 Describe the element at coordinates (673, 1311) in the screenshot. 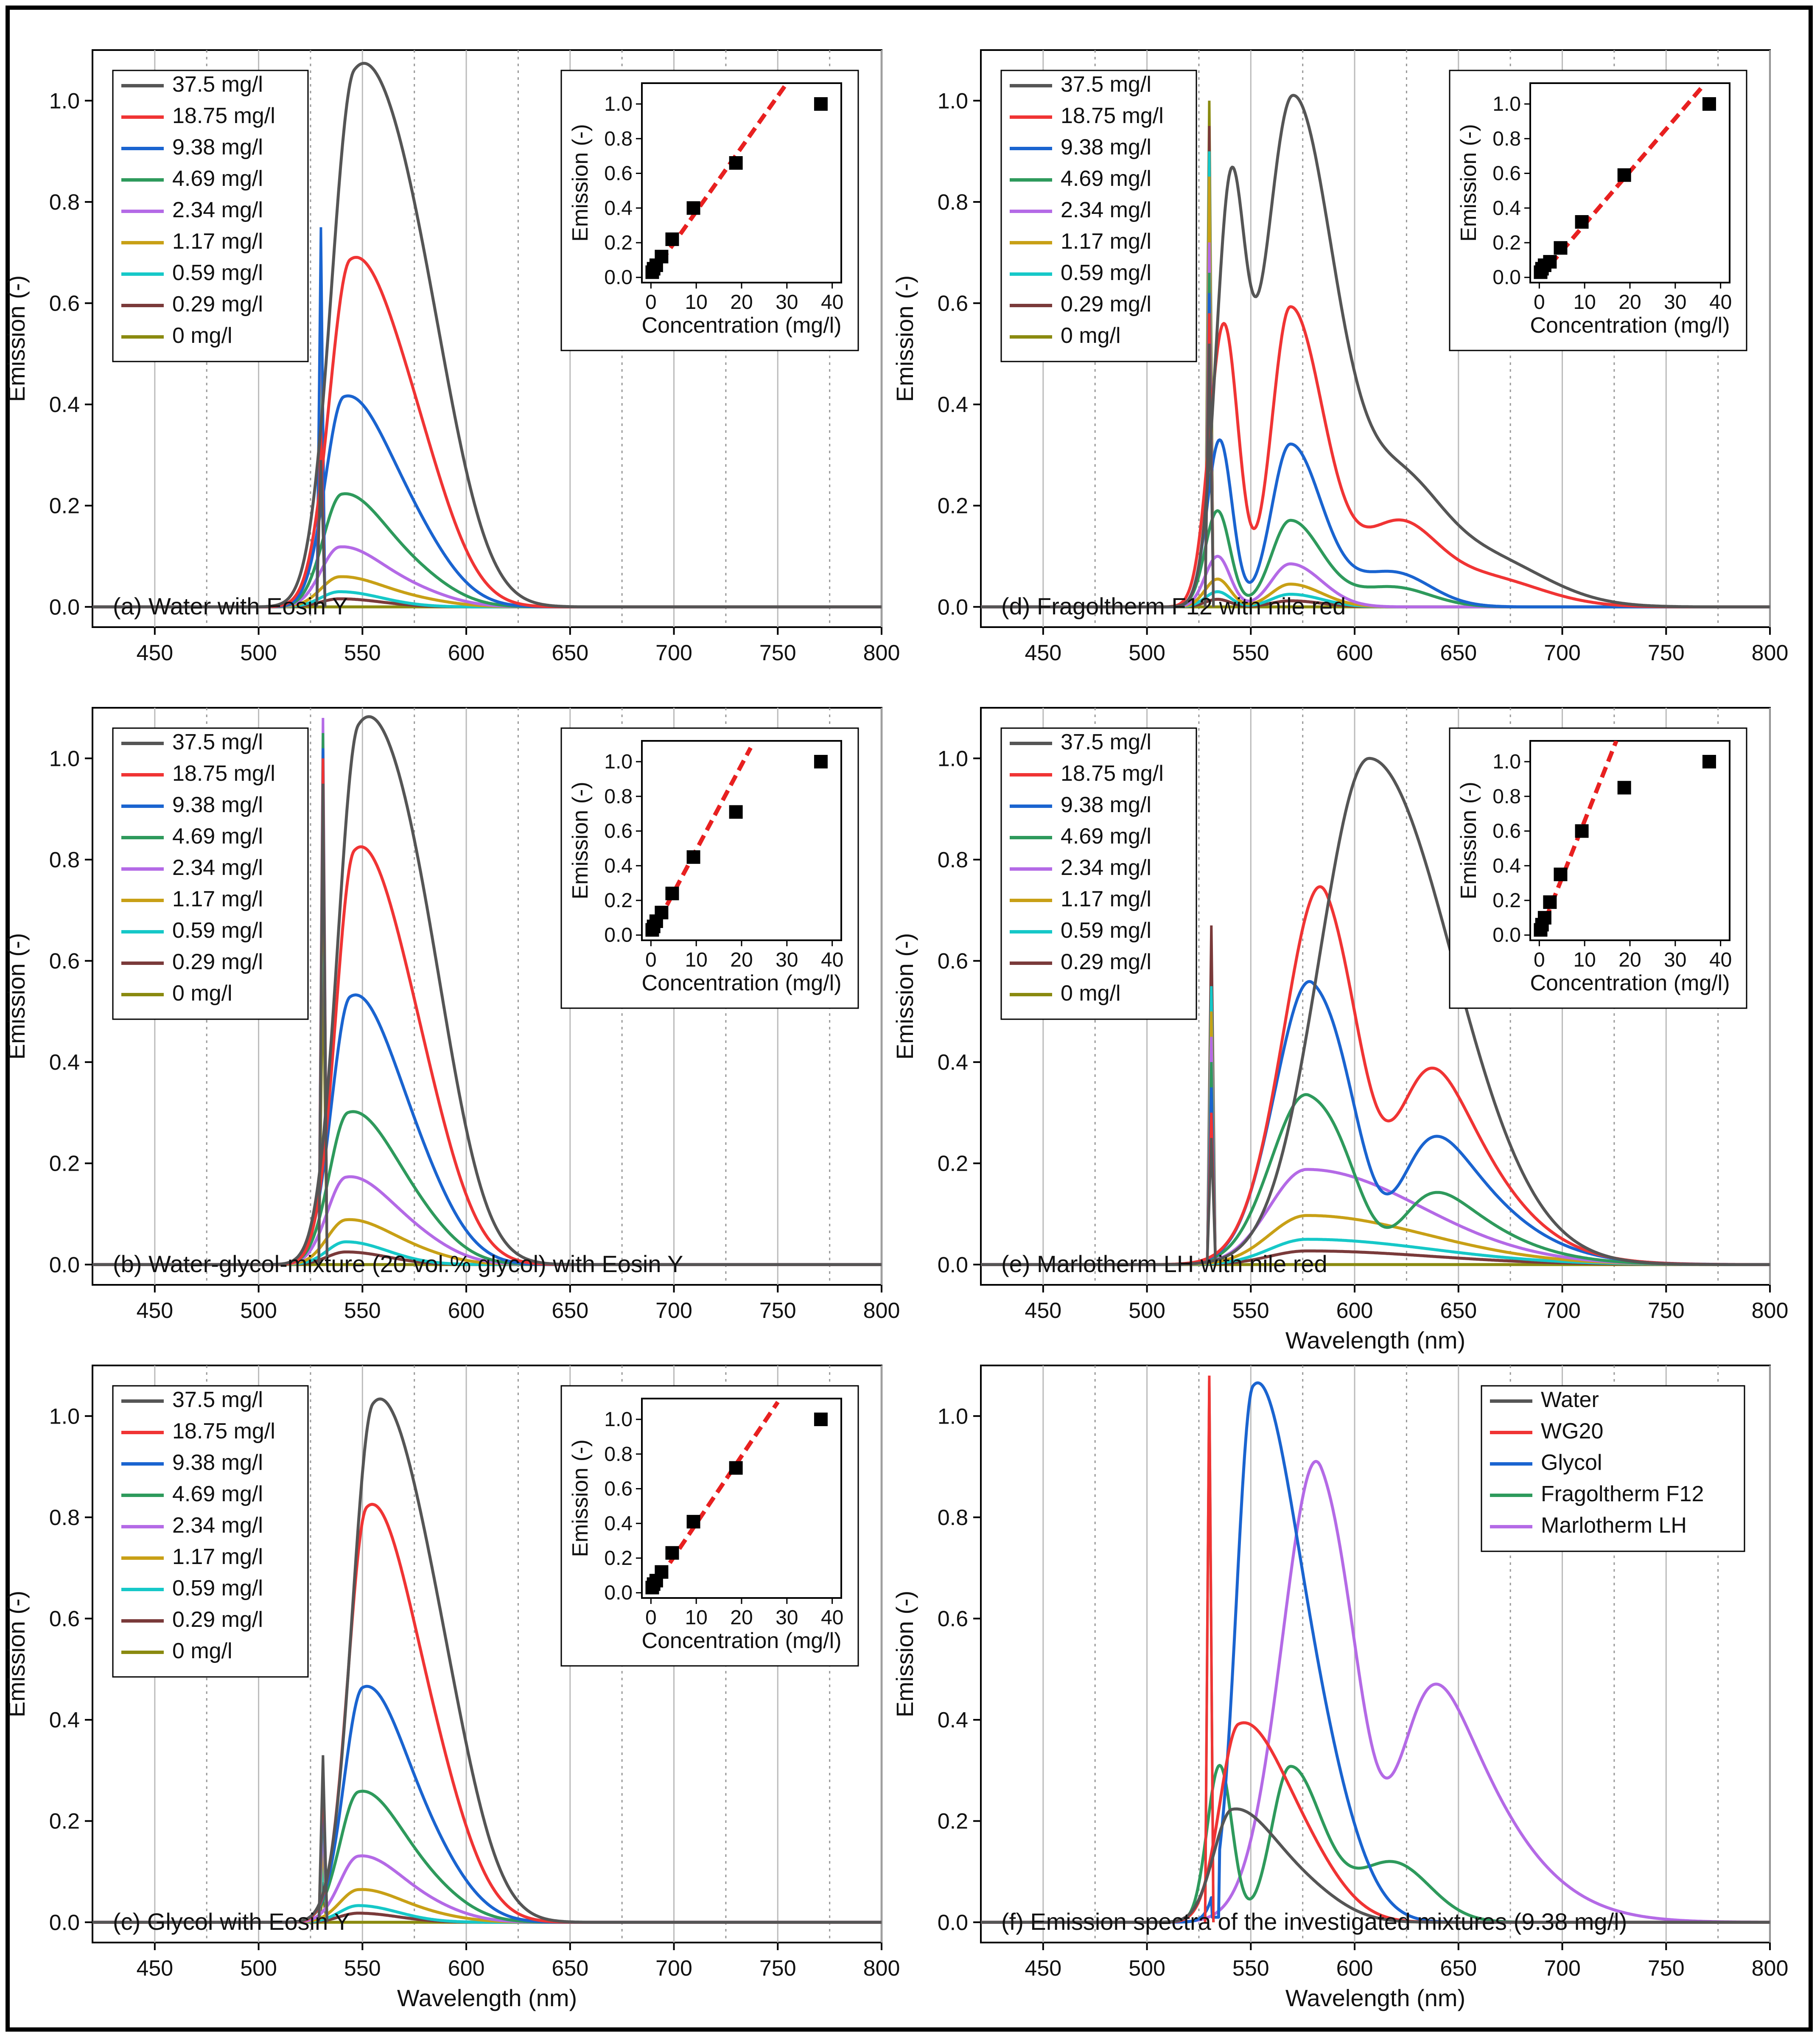

I see `x-tick-label: 700` at that location.